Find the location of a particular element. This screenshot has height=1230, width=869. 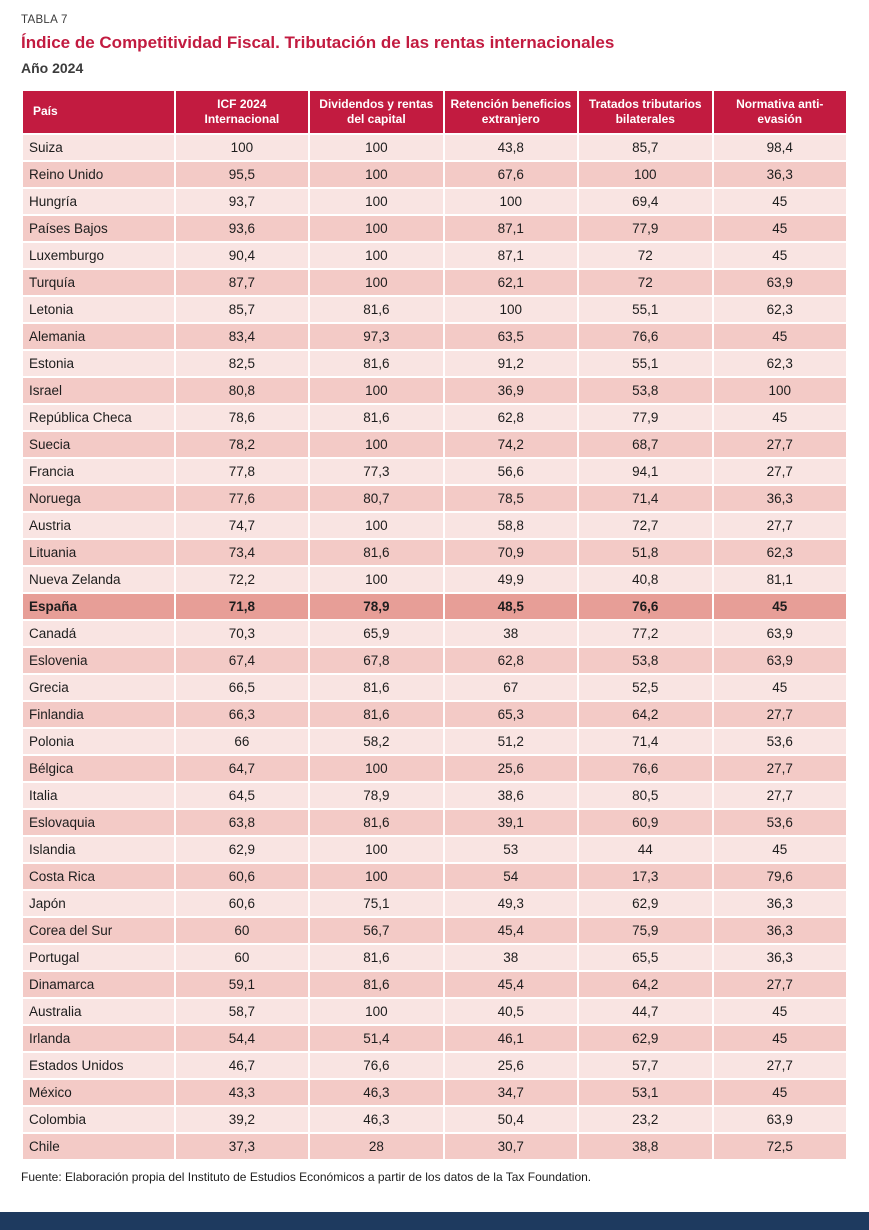

value-cell: 60 is located at coordinates (242, 957).